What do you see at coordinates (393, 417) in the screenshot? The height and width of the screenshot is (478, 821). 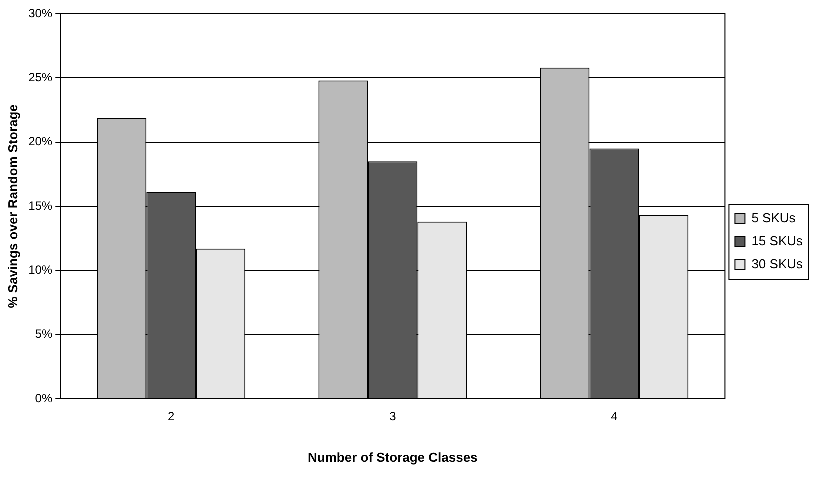 I see `x-tick-label: 3` at bounding box center [393, 417].